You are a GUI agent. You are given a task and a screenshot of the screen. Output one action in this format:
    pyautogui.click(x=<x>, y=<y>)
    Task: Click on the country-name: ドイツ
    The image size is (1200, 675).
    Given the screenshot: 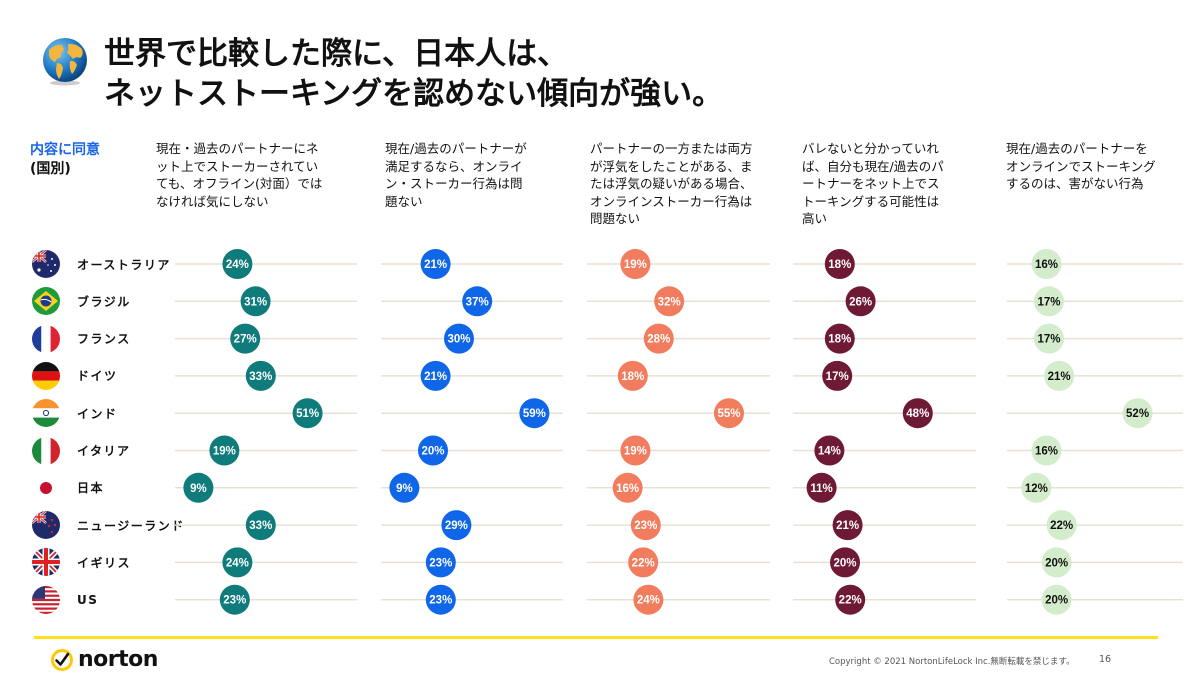 What is the action you would take?
    pyautogui.click(x=97, y=376)
    